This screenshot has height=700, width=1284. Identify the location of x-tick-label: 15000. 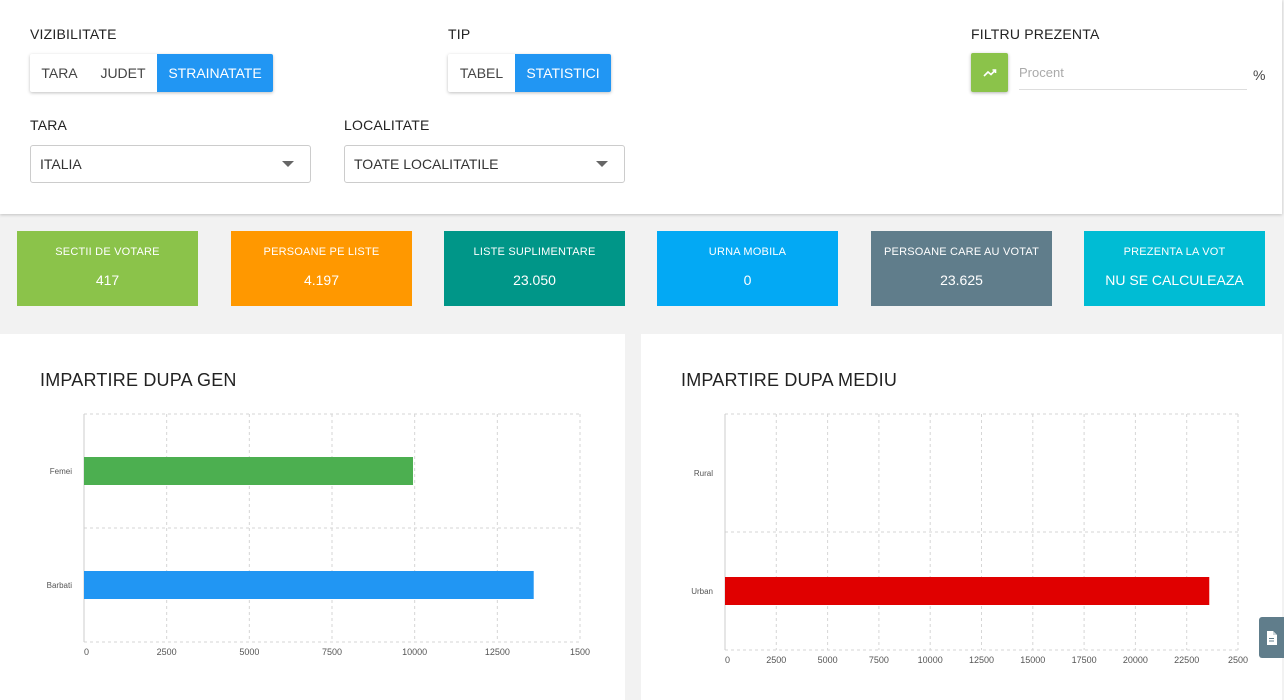
(1032, 660).